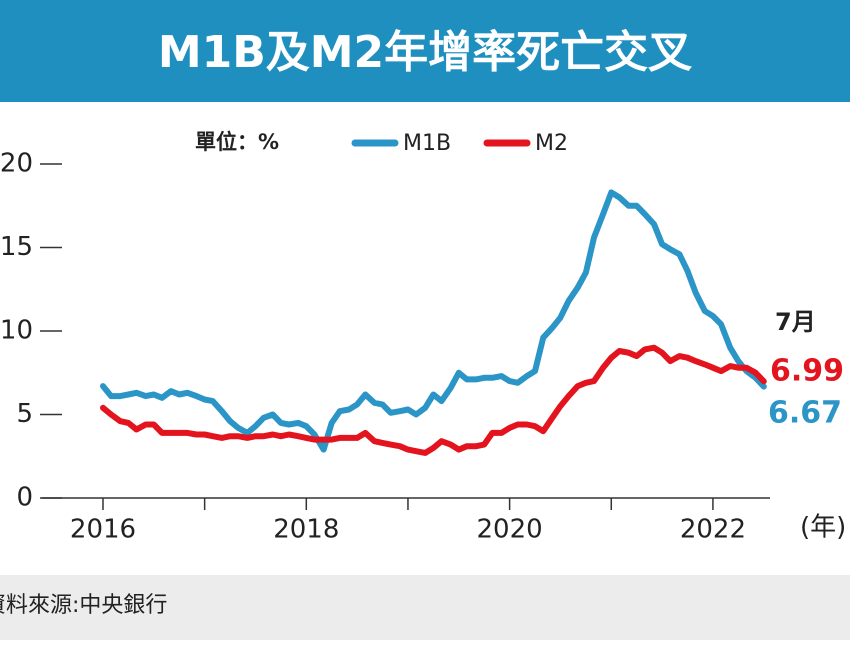  Describe the element at coordinates (103, 530) in the screenshot. I see `x-tick-label: 2016` at that location.